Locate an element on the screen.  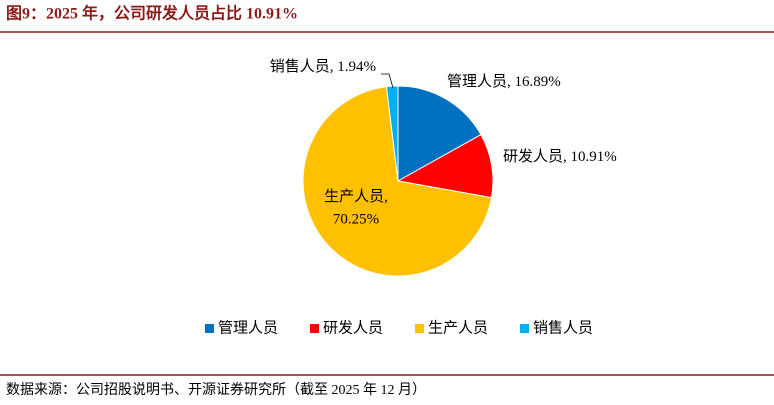
data-label: 生产人员, is located at coordinates (356, 196).